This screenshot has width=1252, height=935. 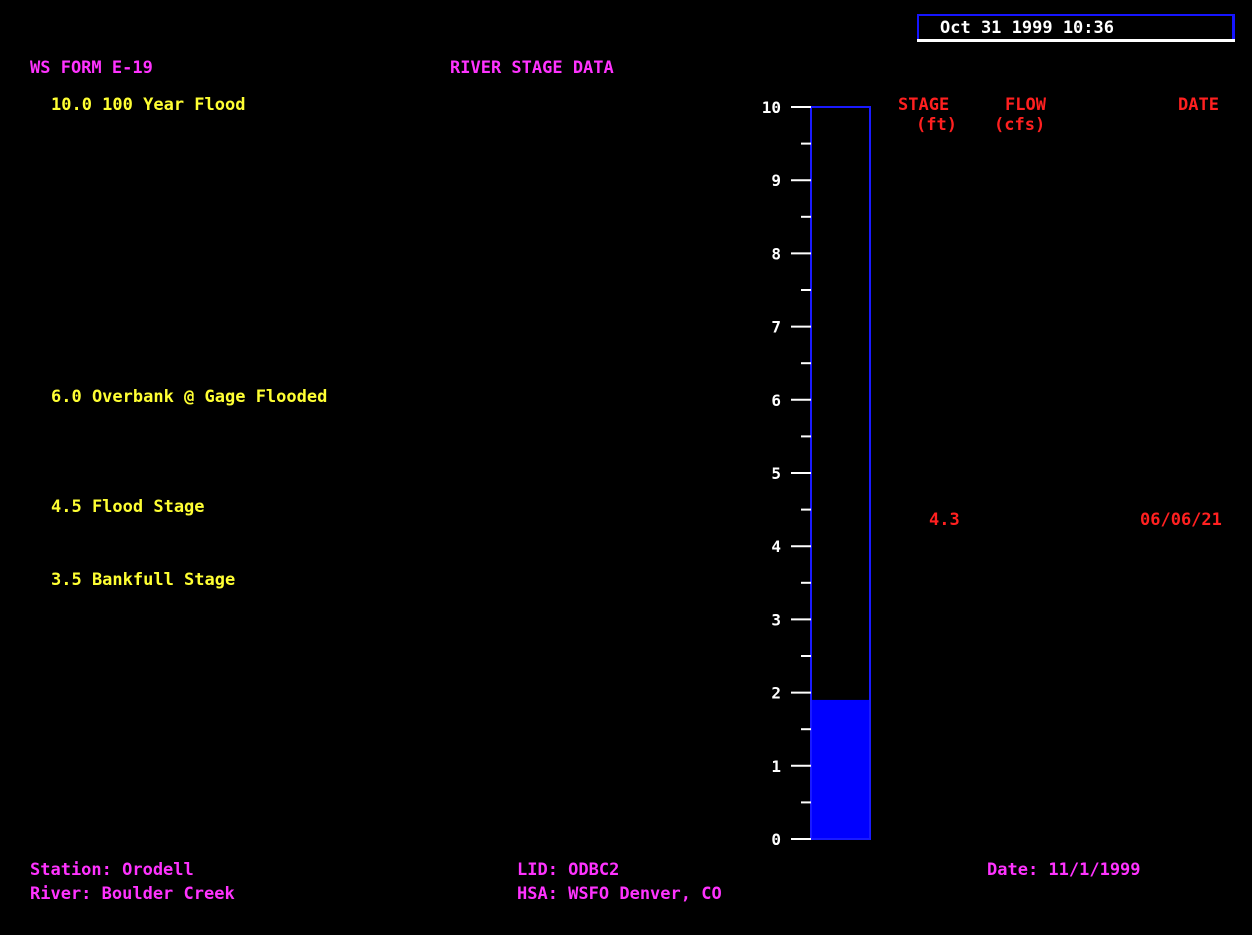 What do you see at coordinates (1181, 520) in the screenshot?
I see `row-date-value: 06/06/21` at bounding box center [1181, 520].